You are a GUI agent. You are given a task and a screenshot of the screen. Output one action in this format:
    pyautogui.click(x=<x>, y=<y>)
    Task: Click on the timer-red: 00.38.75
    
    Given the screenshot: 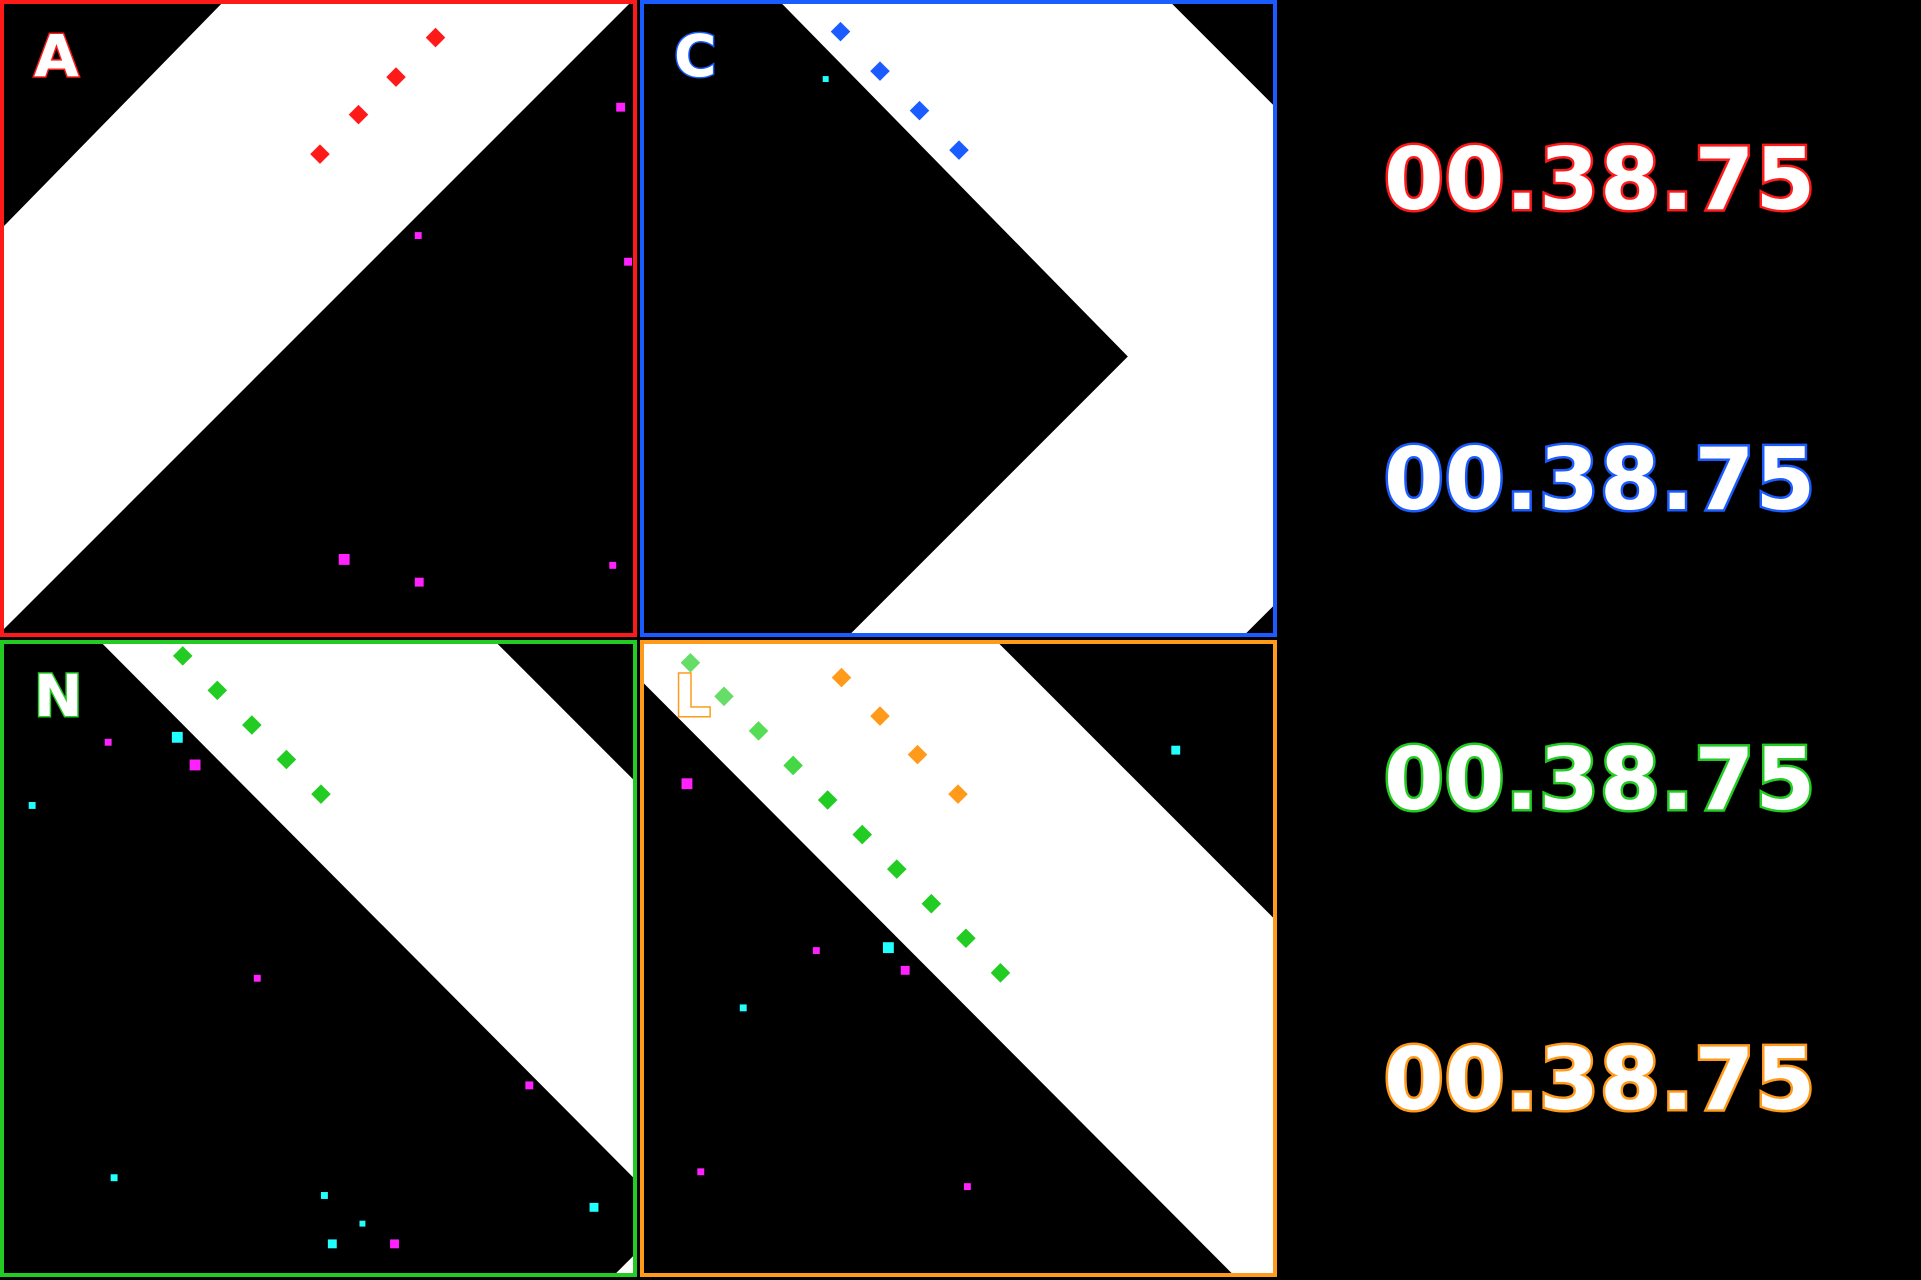 What is the action you would take?
    pyautogui.click(x=1599, y=180)
    